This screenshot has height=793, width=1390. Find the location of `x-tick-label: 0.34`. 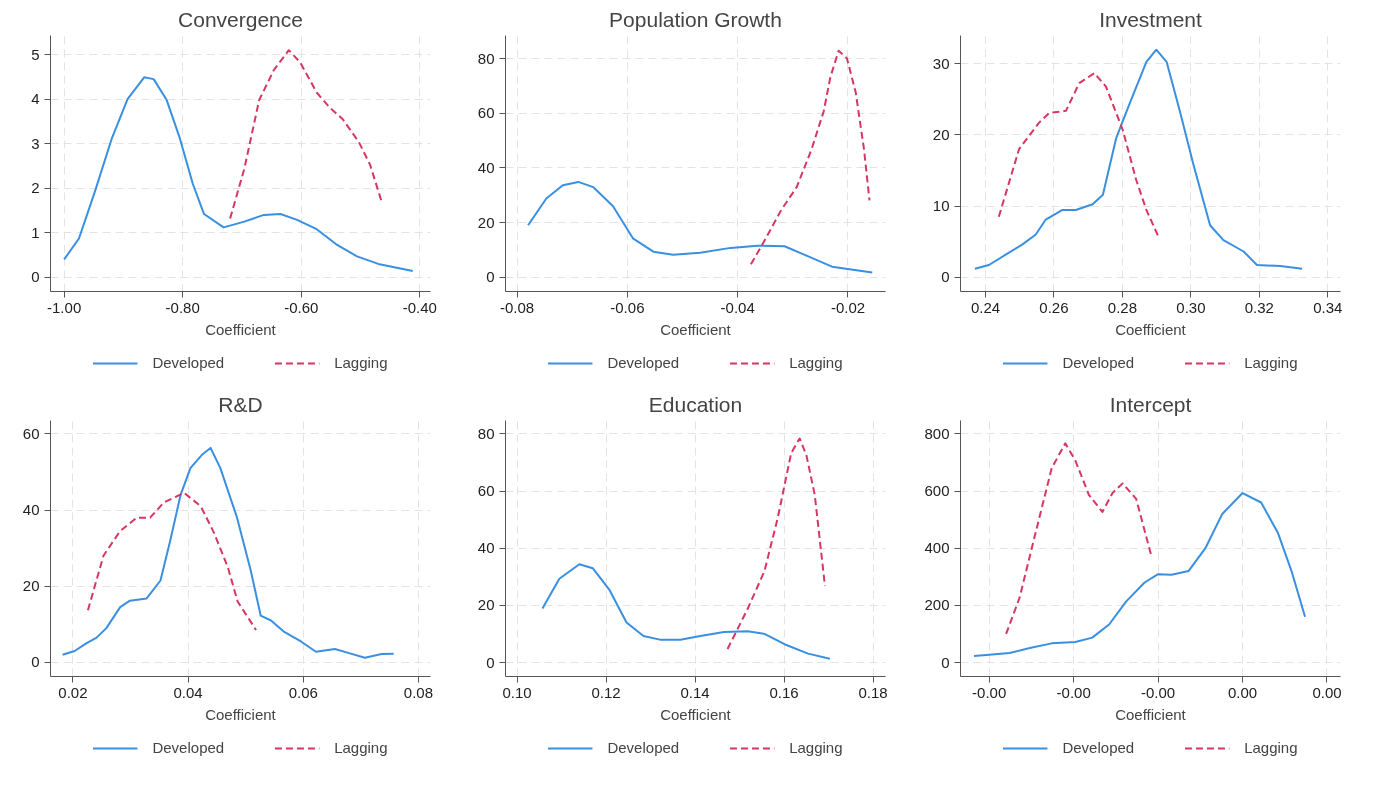

x-tick-label: 0.34 is located at coordinates (1328, 307).